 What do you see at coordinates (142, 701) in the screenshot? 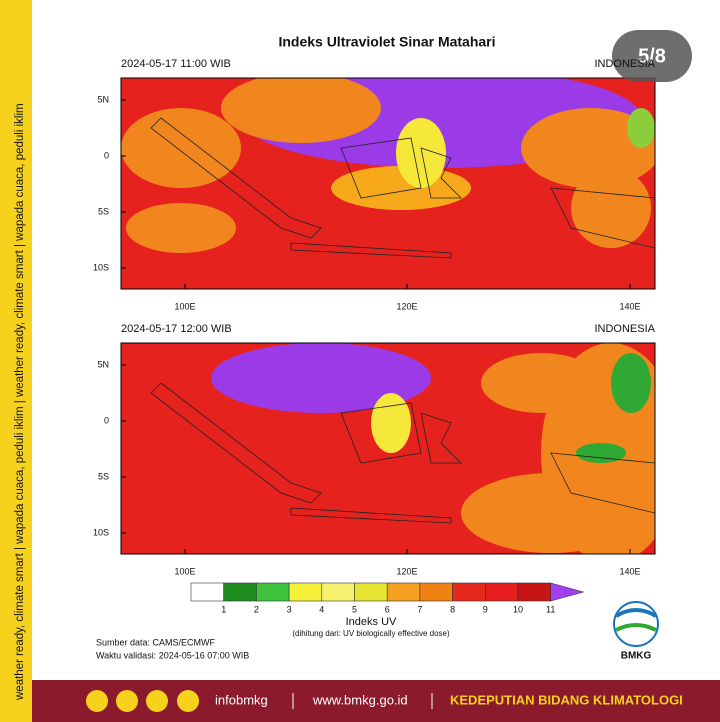
I see `social-icons` at bounding box center [142, 701].